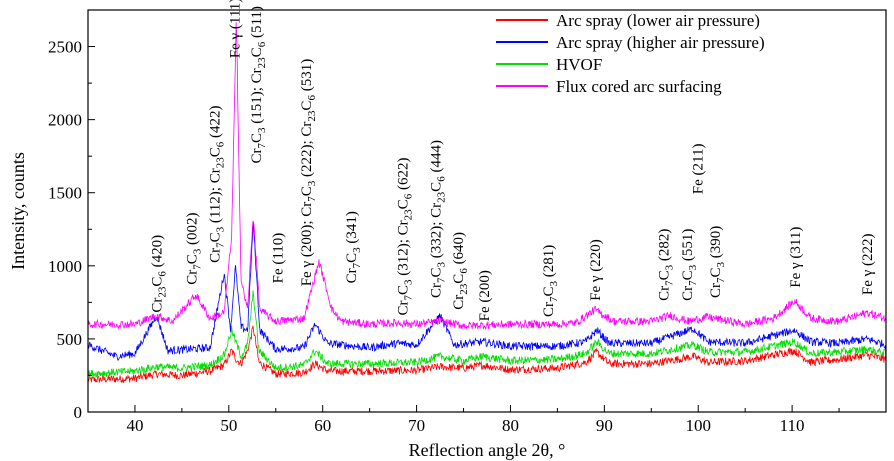 Image resolution: width=894 pixels, height=461 pixels. What do you see at coordinates (639, 86) in the screenshot?
I see `legend-label: Flux cored arc surfacing` at bounding box center [639, 86].